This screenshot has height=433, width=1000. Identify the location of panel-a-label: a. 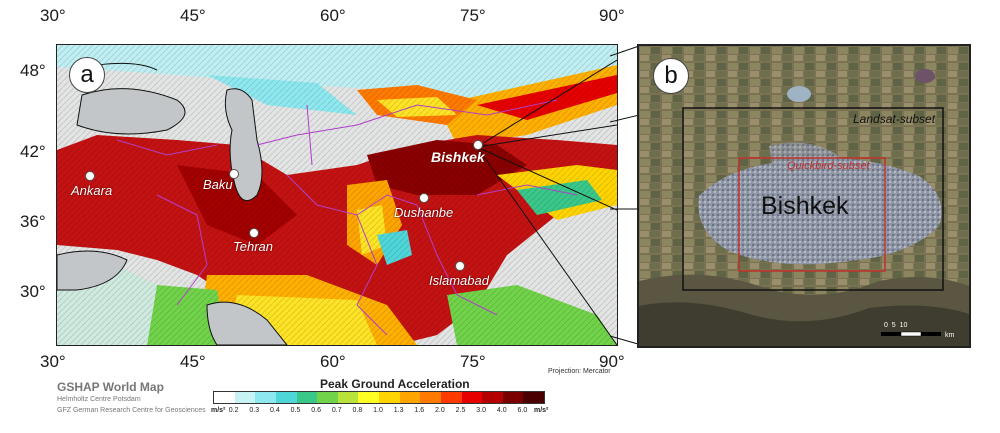
(87, 75).